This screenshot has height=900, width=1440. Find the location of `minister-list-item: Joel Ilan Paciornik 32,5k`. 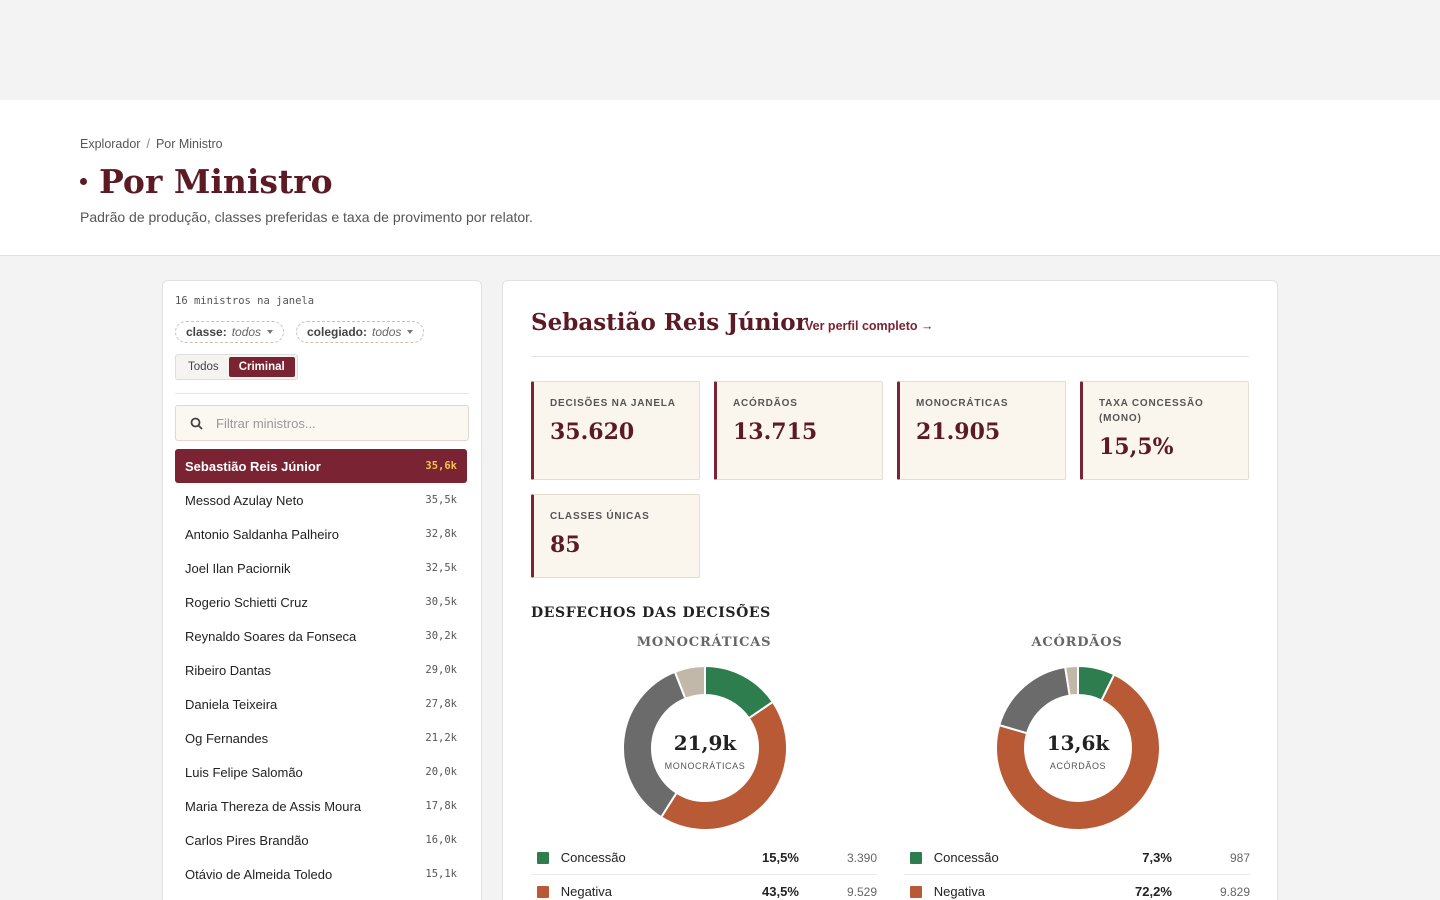

minister-list-item: Joel Ilan Paciornik 32,5k is located at coordinates (321, 568).